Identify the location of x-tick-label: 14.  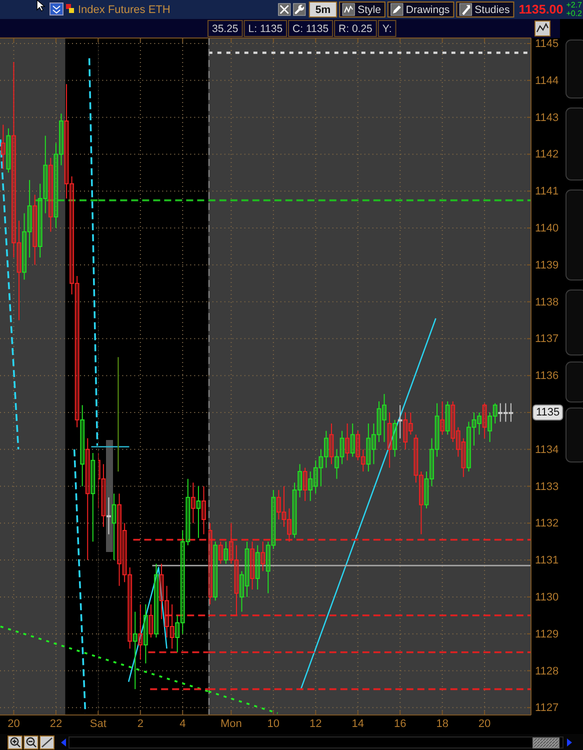
(358, 724).